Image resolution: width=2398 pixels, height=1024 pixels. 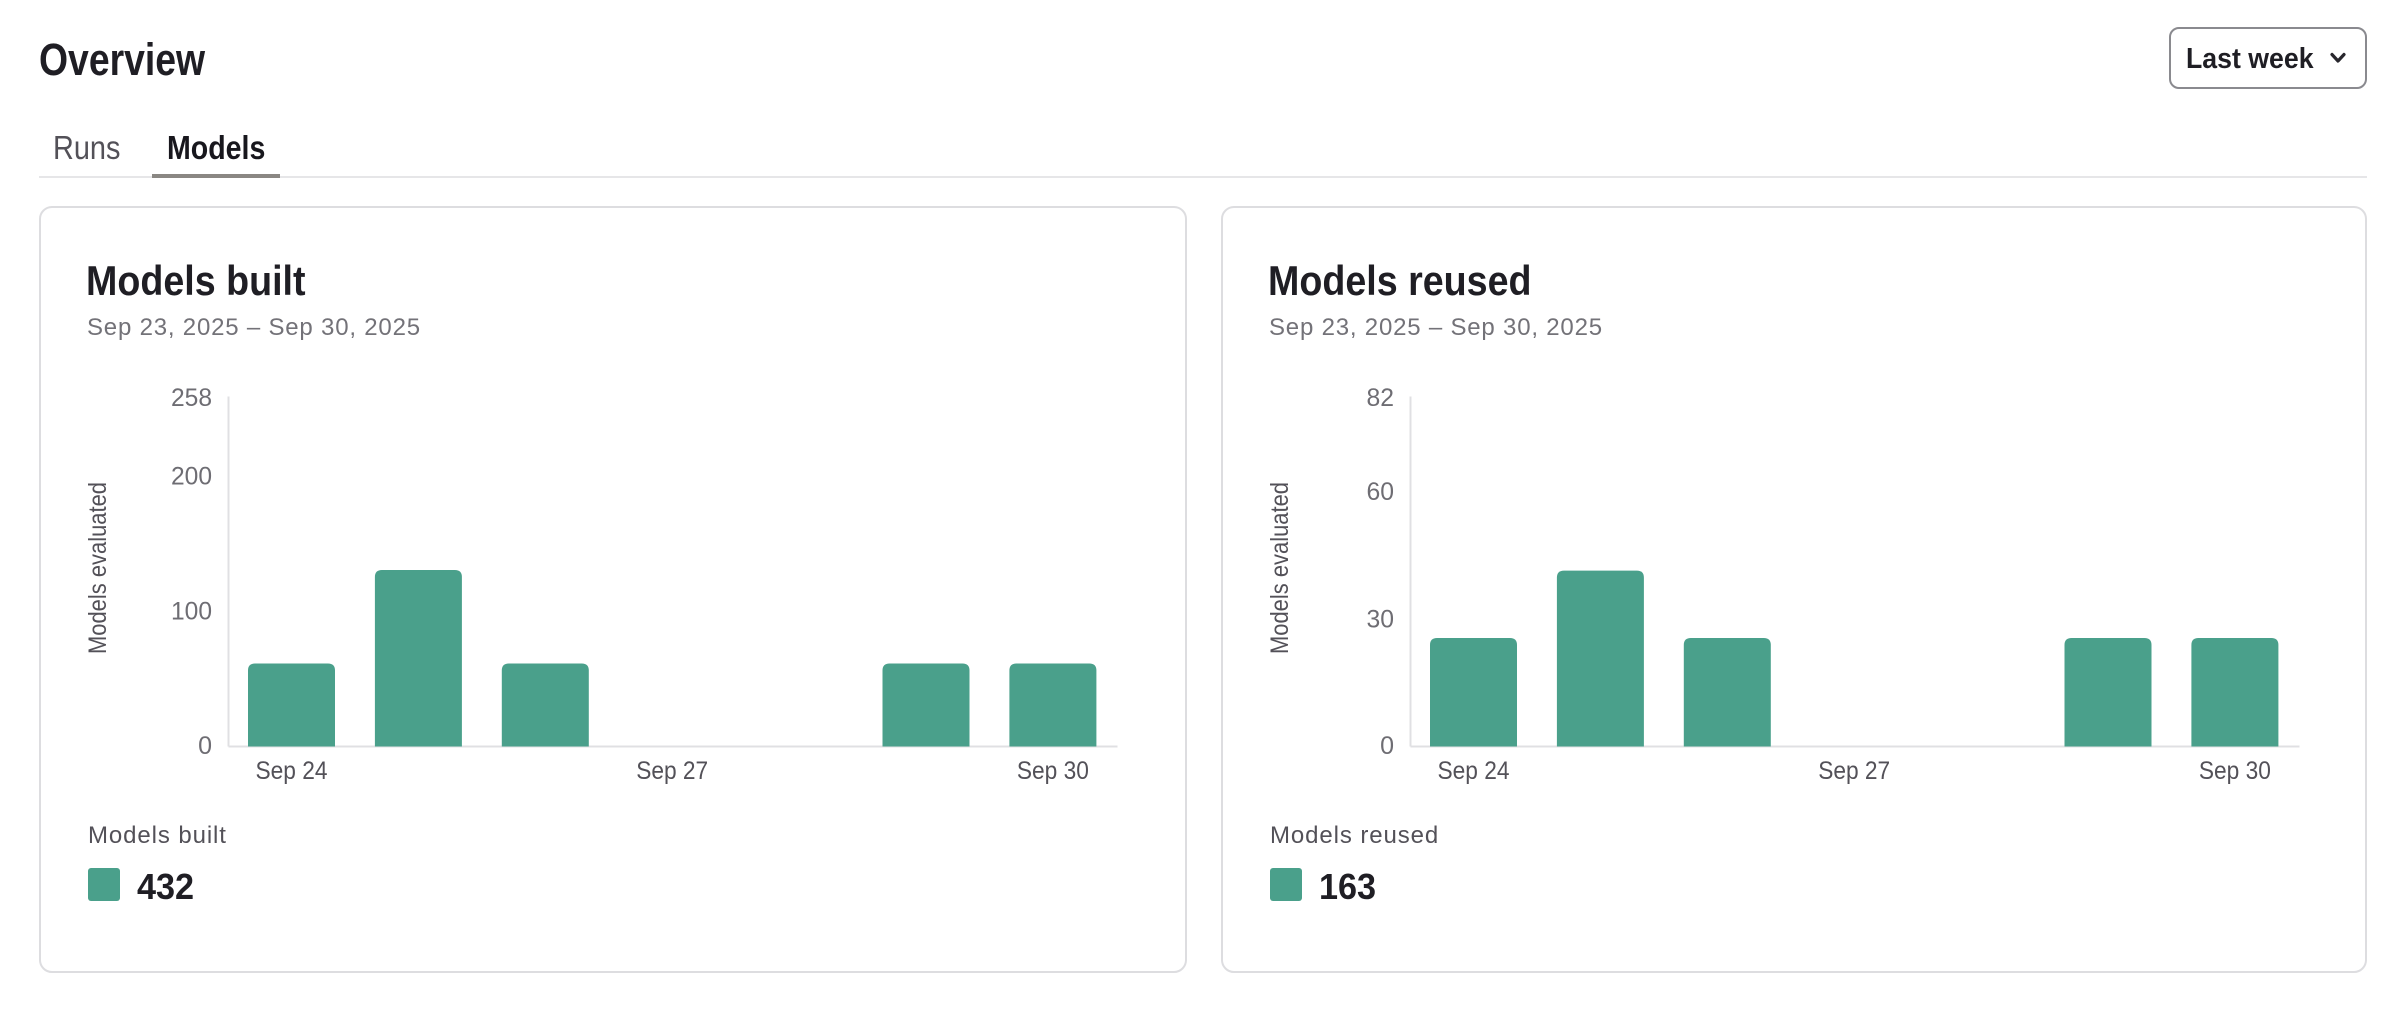 What do you see at coordinates (191, 477) in the screenshot?
I see `svg-text: 200` at bounding box center [191, 477].